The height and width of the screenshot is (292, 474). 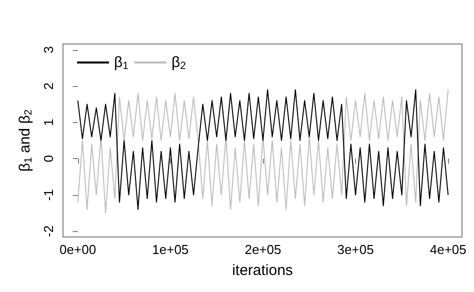 What do you see at coordinates (448, 249) in the screenshot?
I see `x-tick-label: 4e+05` at bounding box center [448, 249].